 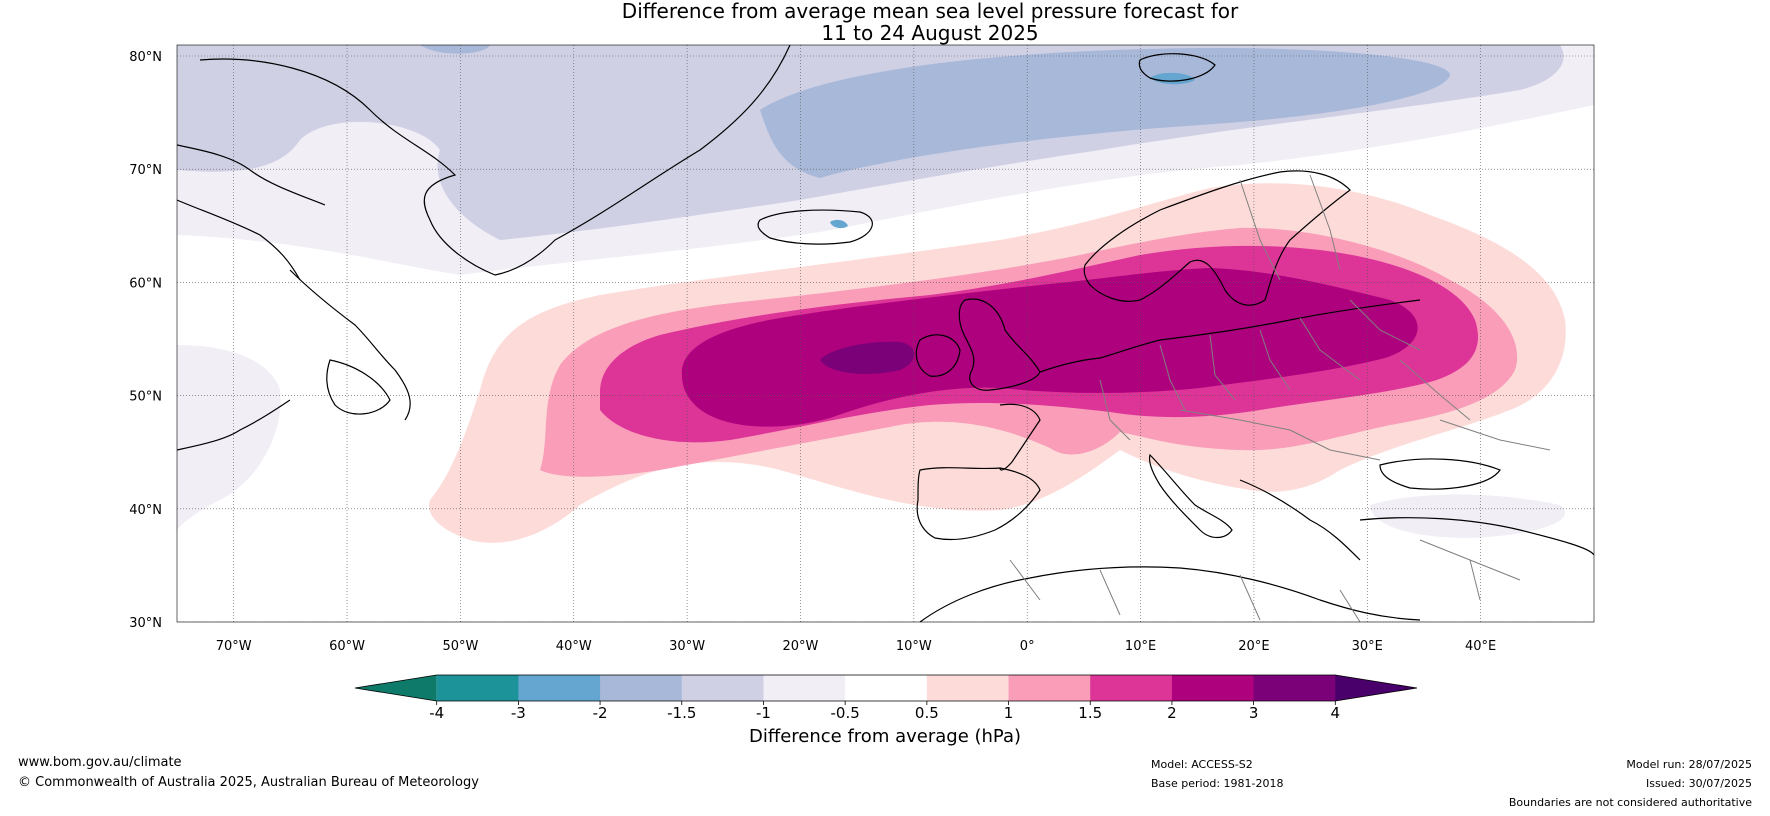 What do you see at coordinates (801, 646) in the screenshot?
I see `longitude-label: 20°W` at bounding box center [801, 646].